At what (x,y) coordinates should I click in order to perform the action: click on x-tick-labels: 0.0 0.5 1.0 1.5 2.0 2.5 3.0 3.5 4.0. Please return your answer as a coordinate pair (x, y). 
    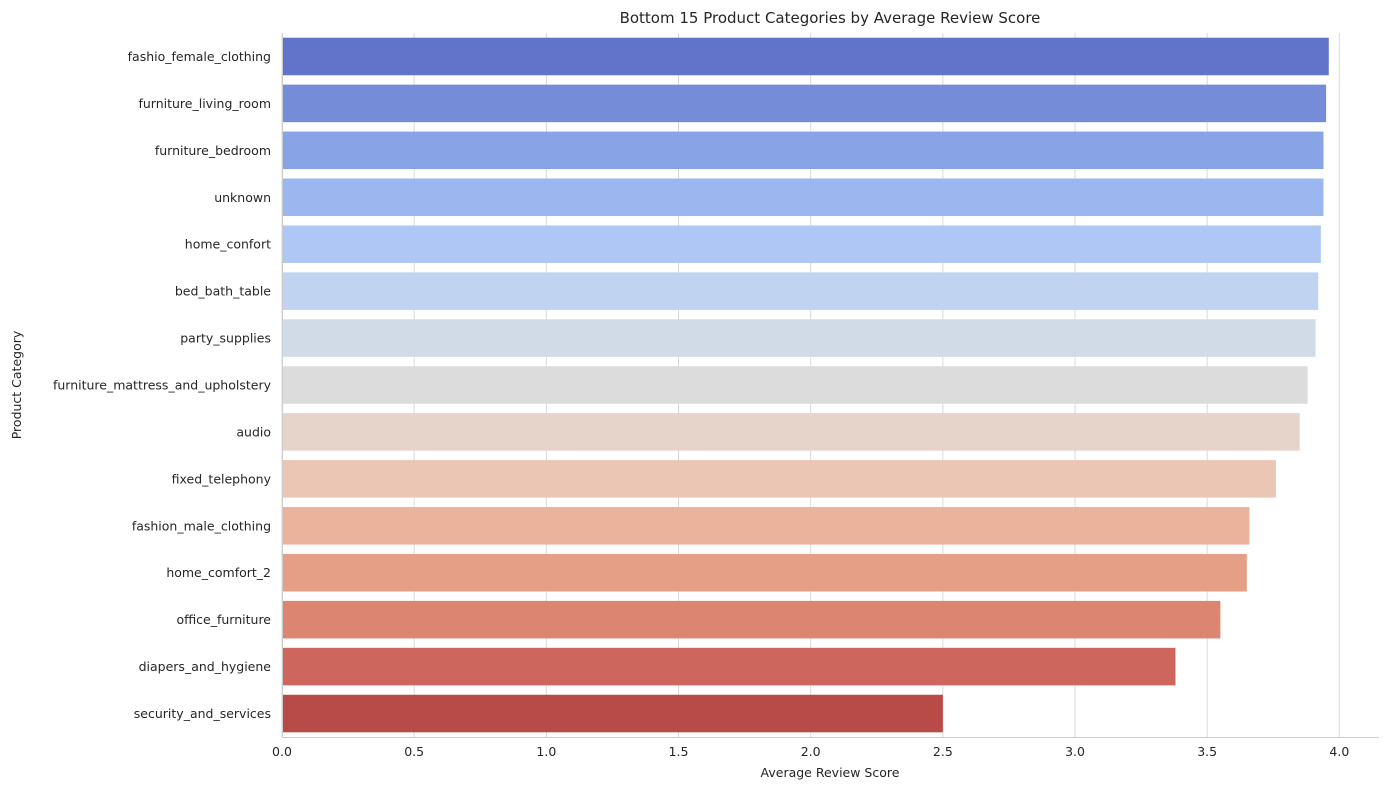
    Looking at the image, I should click on (810, 751).